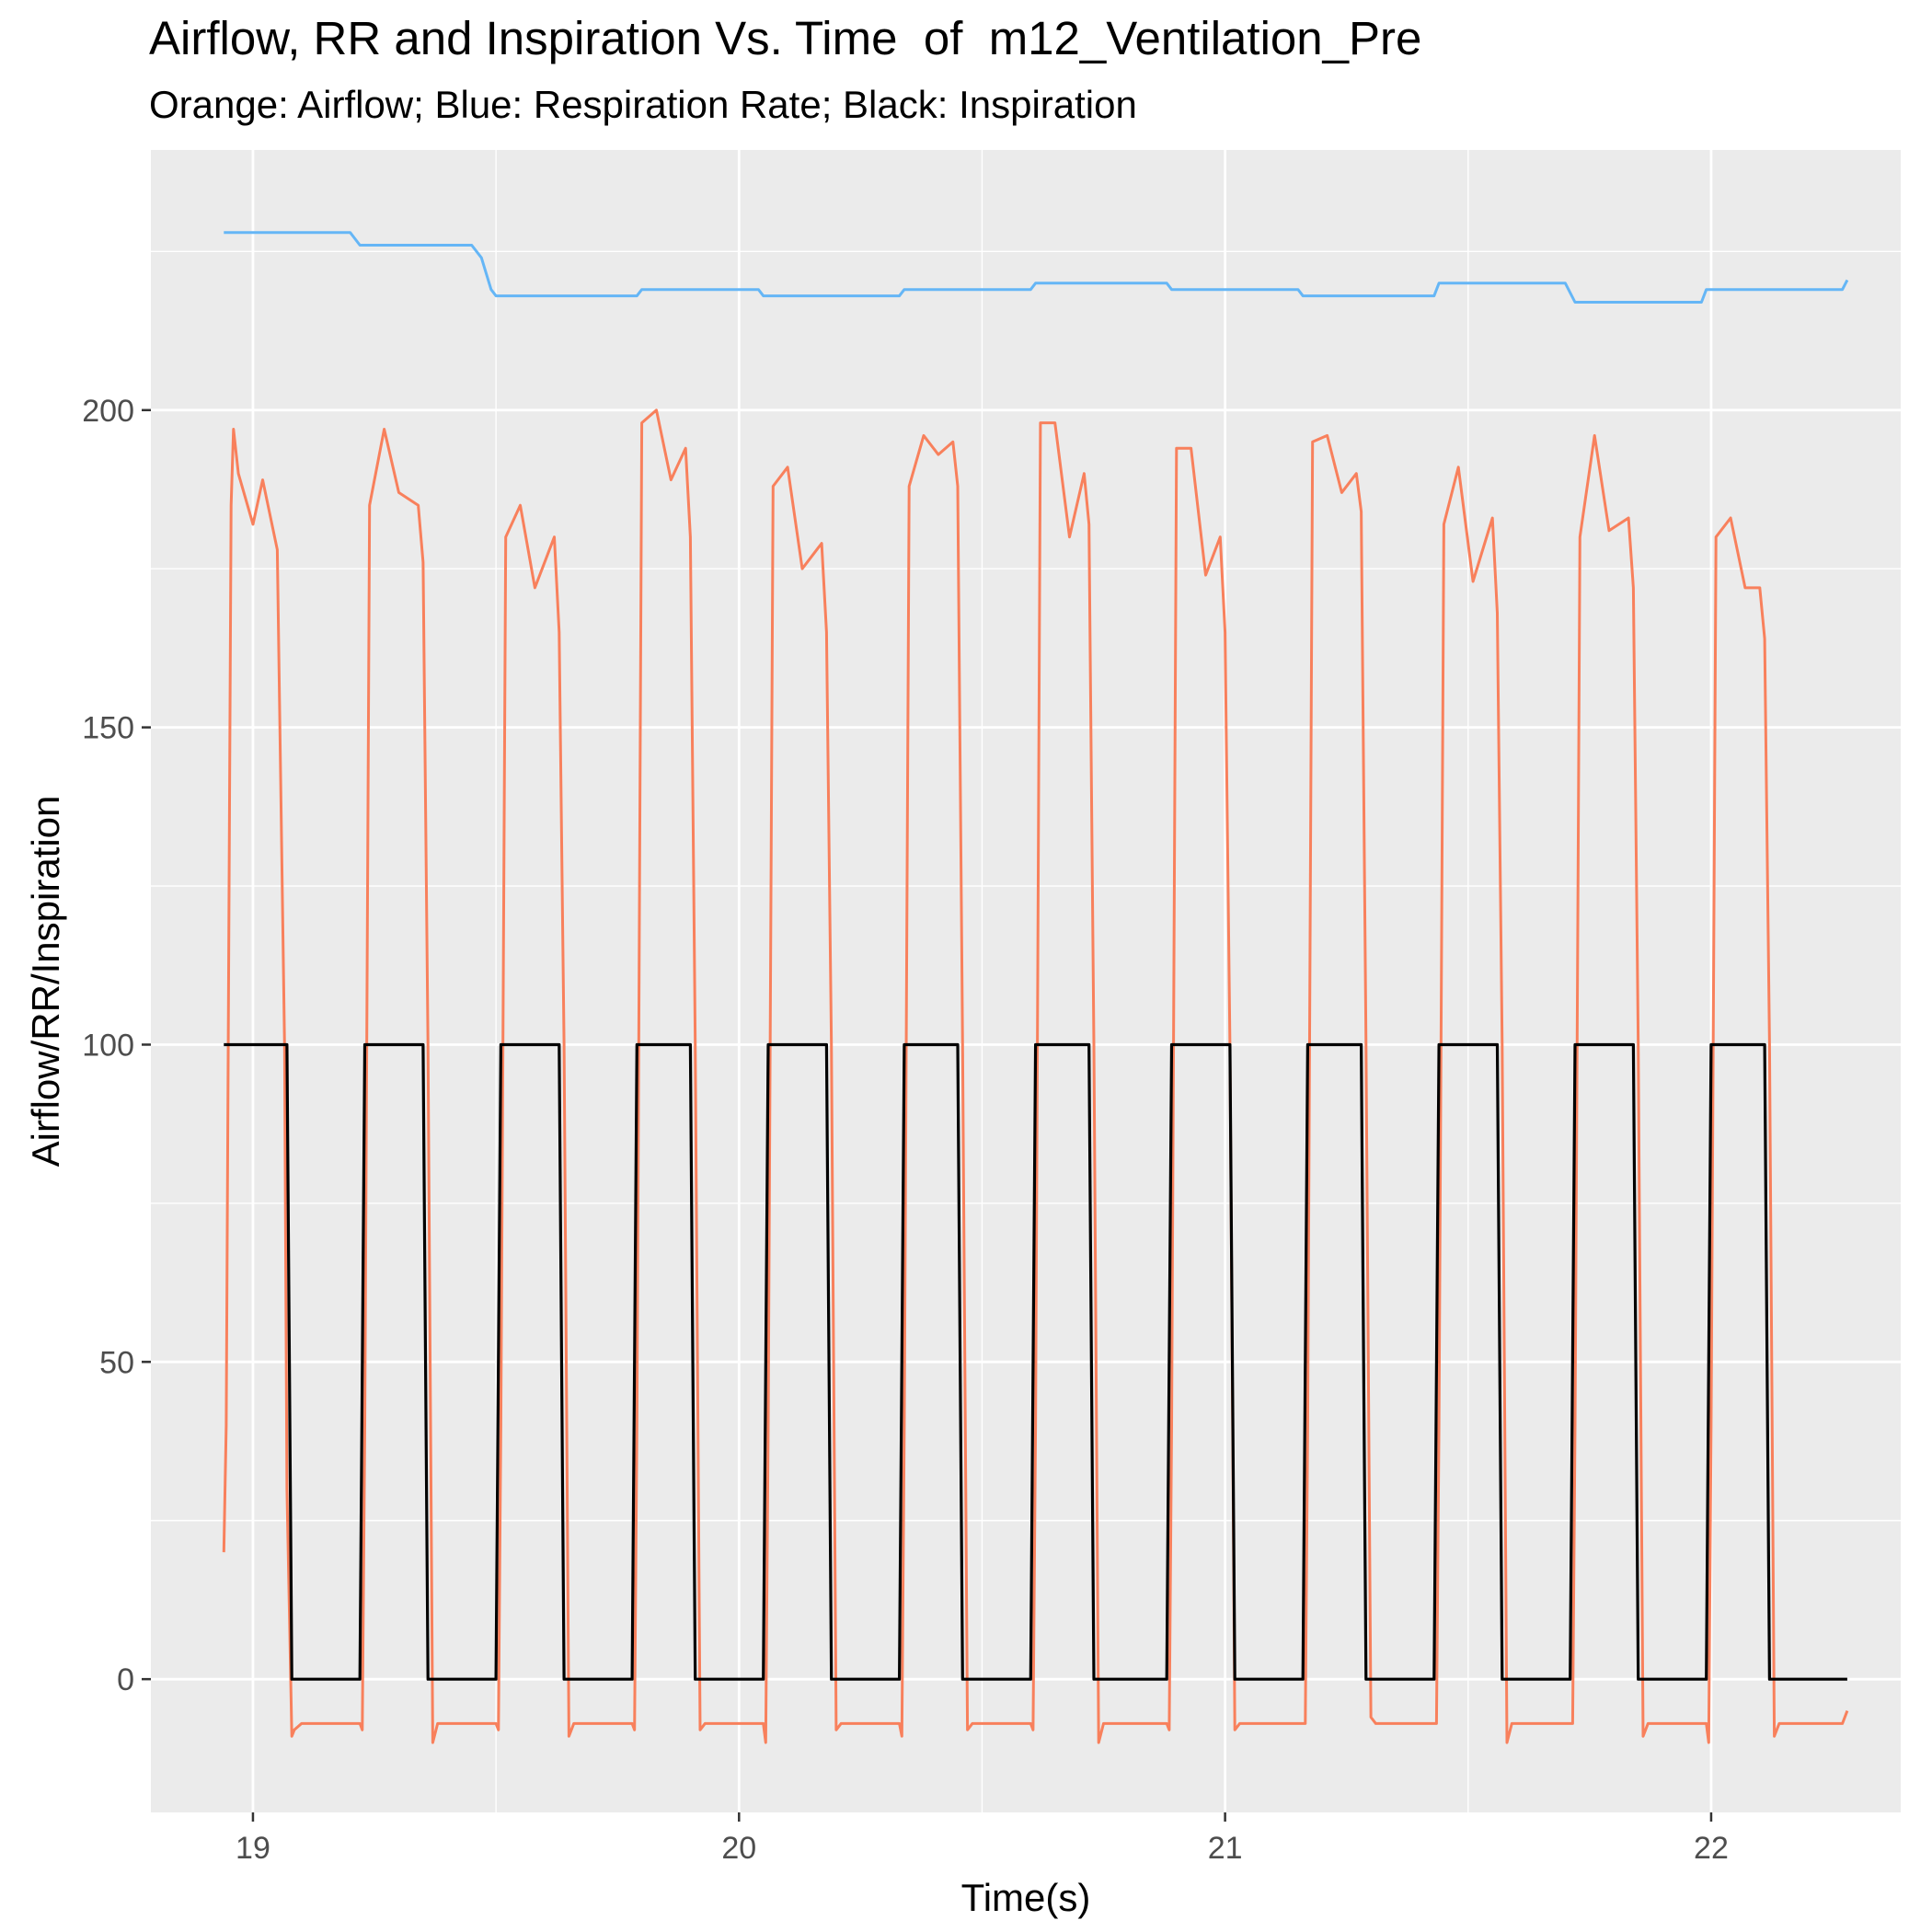 The width and height of the screenshot is (1932, 1932). Describe the element at coordinates (1225, 1848) in the screenshot. I see `x-tick-label: 21` at that location.